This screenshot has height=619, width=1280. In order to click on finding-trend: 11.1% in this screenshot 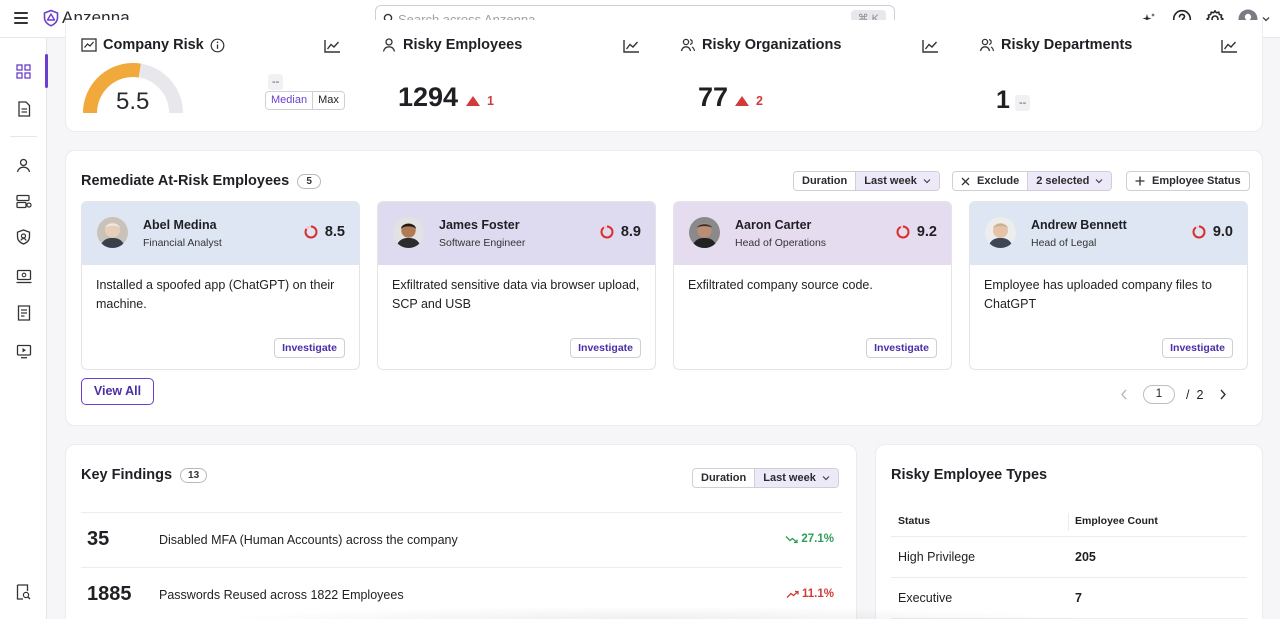, I will do `click(810, 594)`.